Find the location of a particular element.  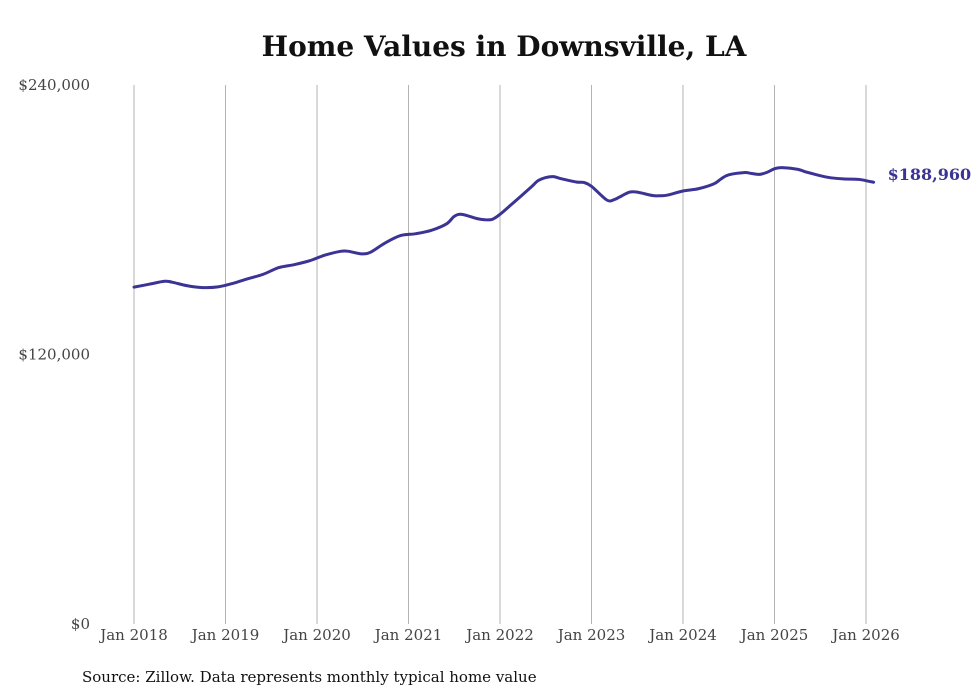

end-value-label: $188,960 is located at coordinates (930, 174).